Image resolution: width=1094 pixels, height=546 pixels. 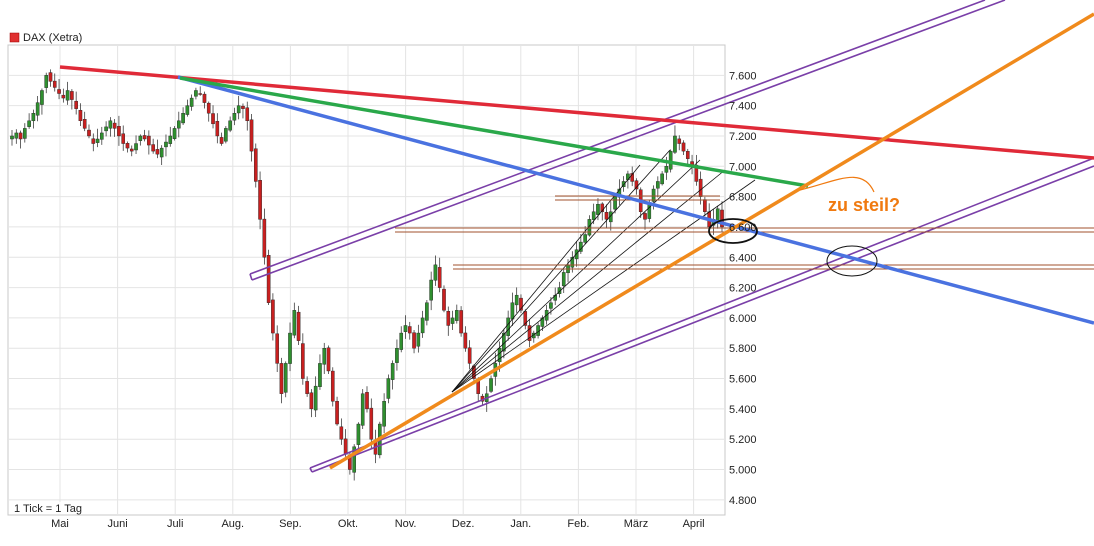 I want to click on x-tick-label: Juni, so click(x=118, y=524).